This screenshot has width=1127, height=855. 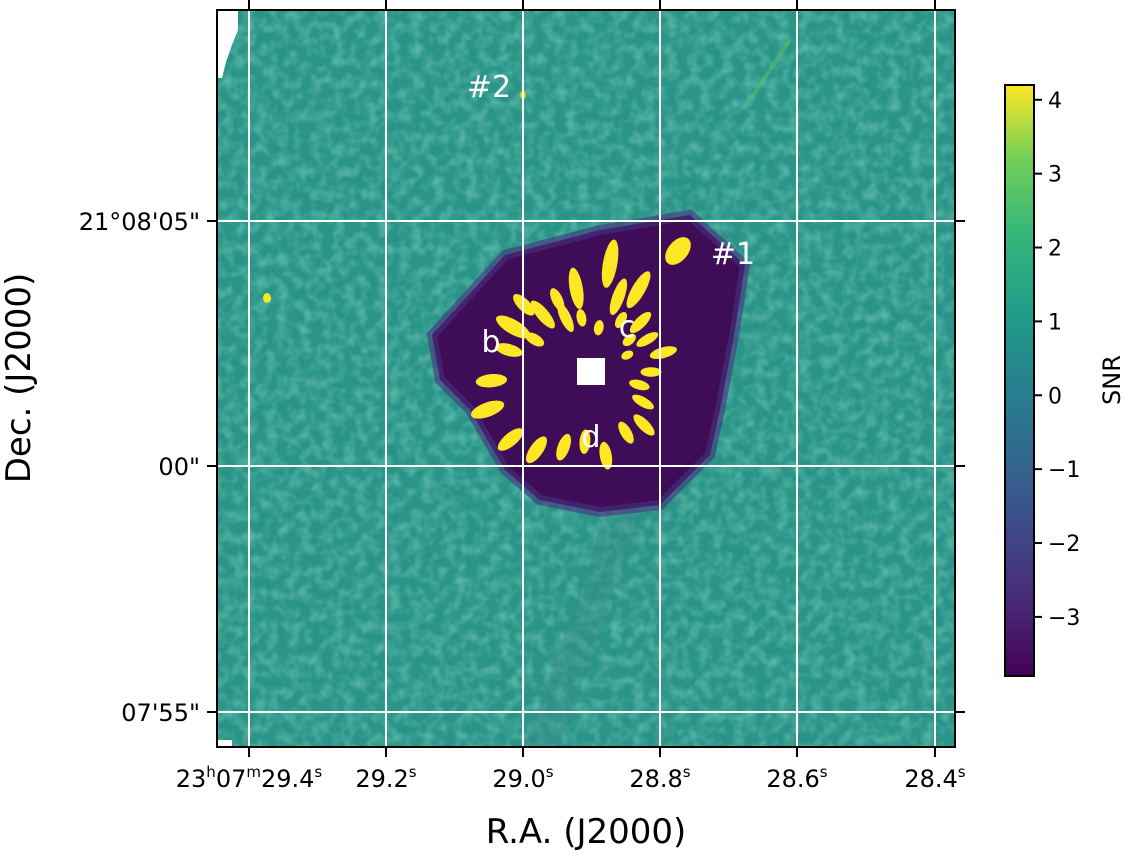 I want to click on colorbar: 4 3 2 1 0 −1 −2 −3 SNR, so click(x=1065, y=380).